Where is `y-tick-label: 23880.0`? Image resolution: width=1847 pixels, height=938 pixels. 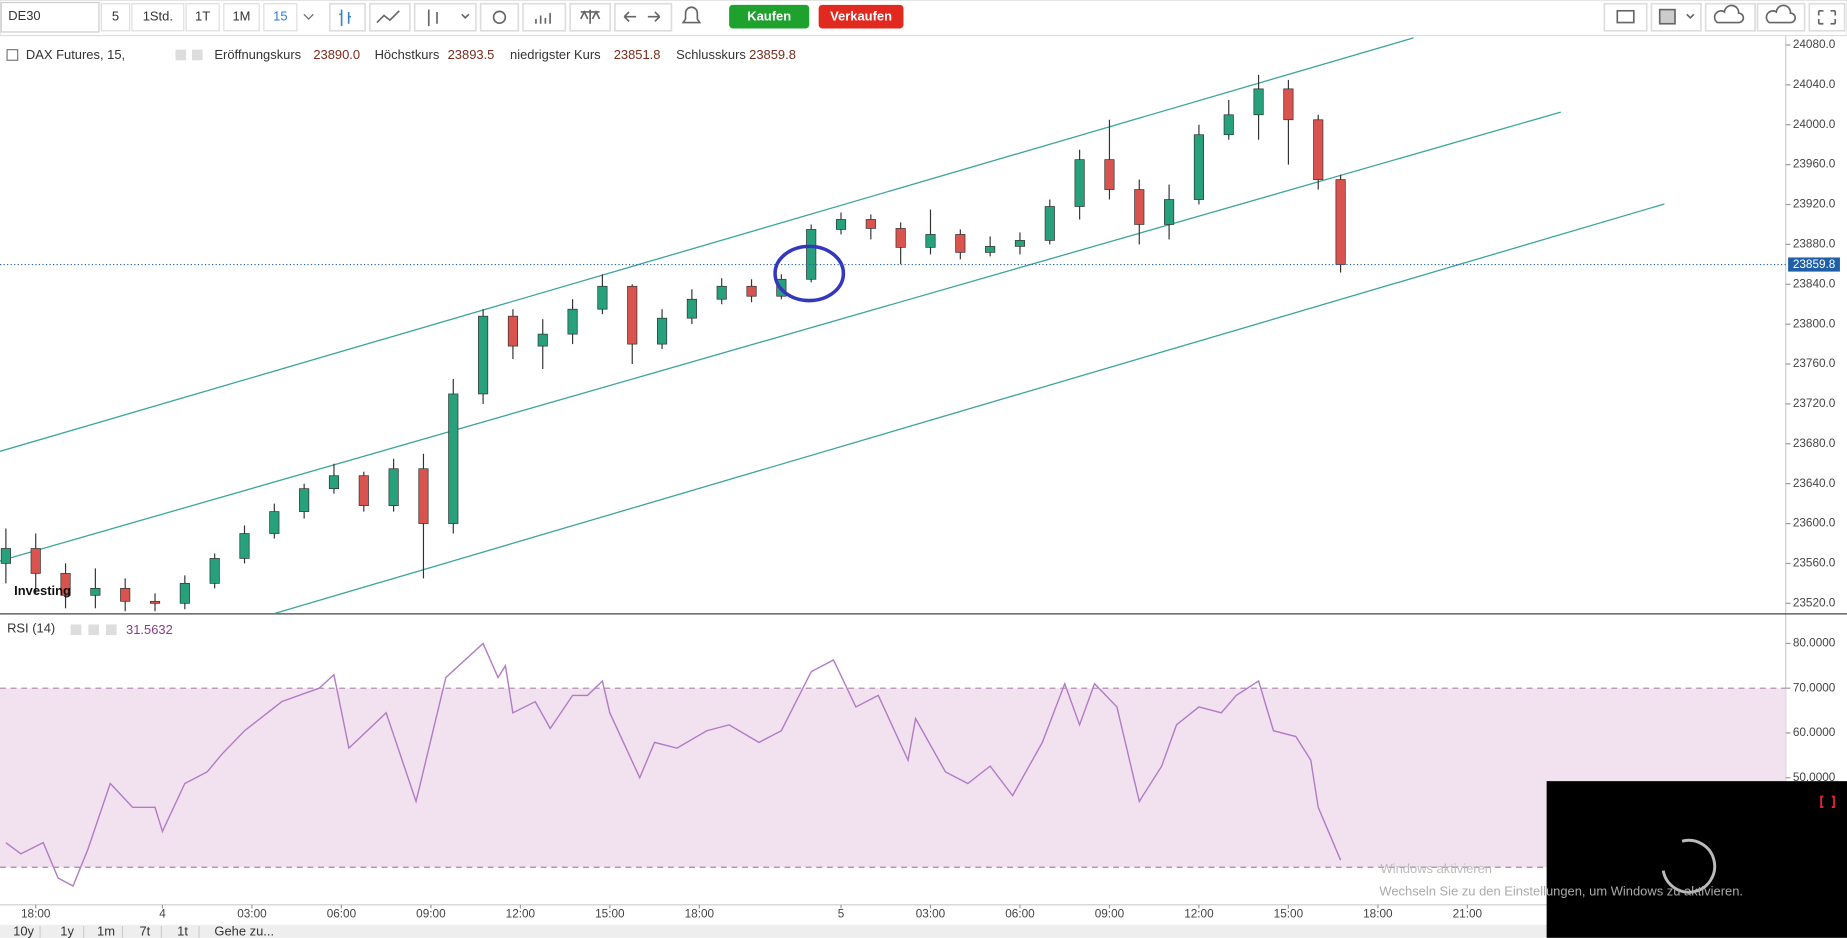 y-tick-label: 23880.0 is located at coordinates (1814, 244).